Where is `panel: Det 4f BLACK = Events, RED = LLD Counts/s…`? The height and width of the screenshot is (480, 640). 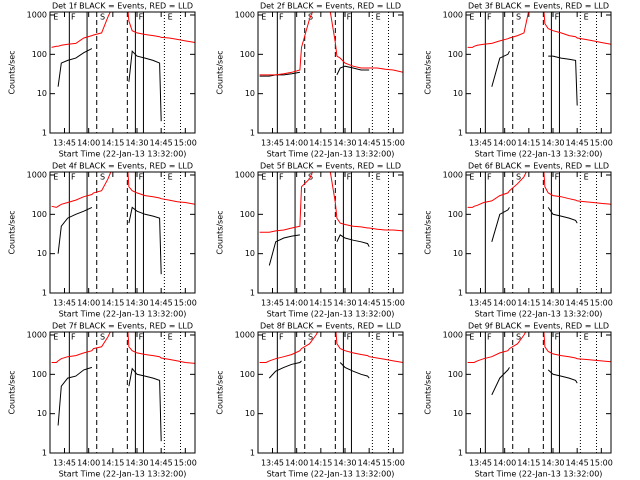 panel: Det 4f BLACK = Events, RED = LLD Counts/s… is located at coordinates (102, 240).